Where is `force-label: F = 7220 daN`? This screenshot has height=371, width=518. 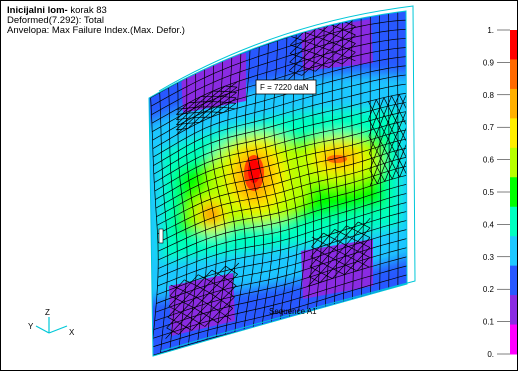 force-label: F = 7220 daN is located at coordinates (284, 87).